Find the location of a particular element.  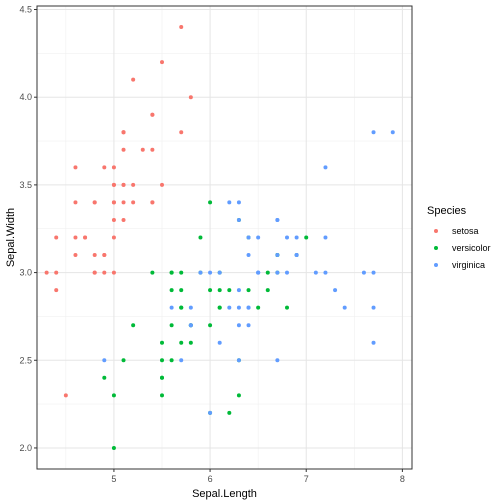

x-axis-title: Sepal.Length is located at coordinates (224, 494).